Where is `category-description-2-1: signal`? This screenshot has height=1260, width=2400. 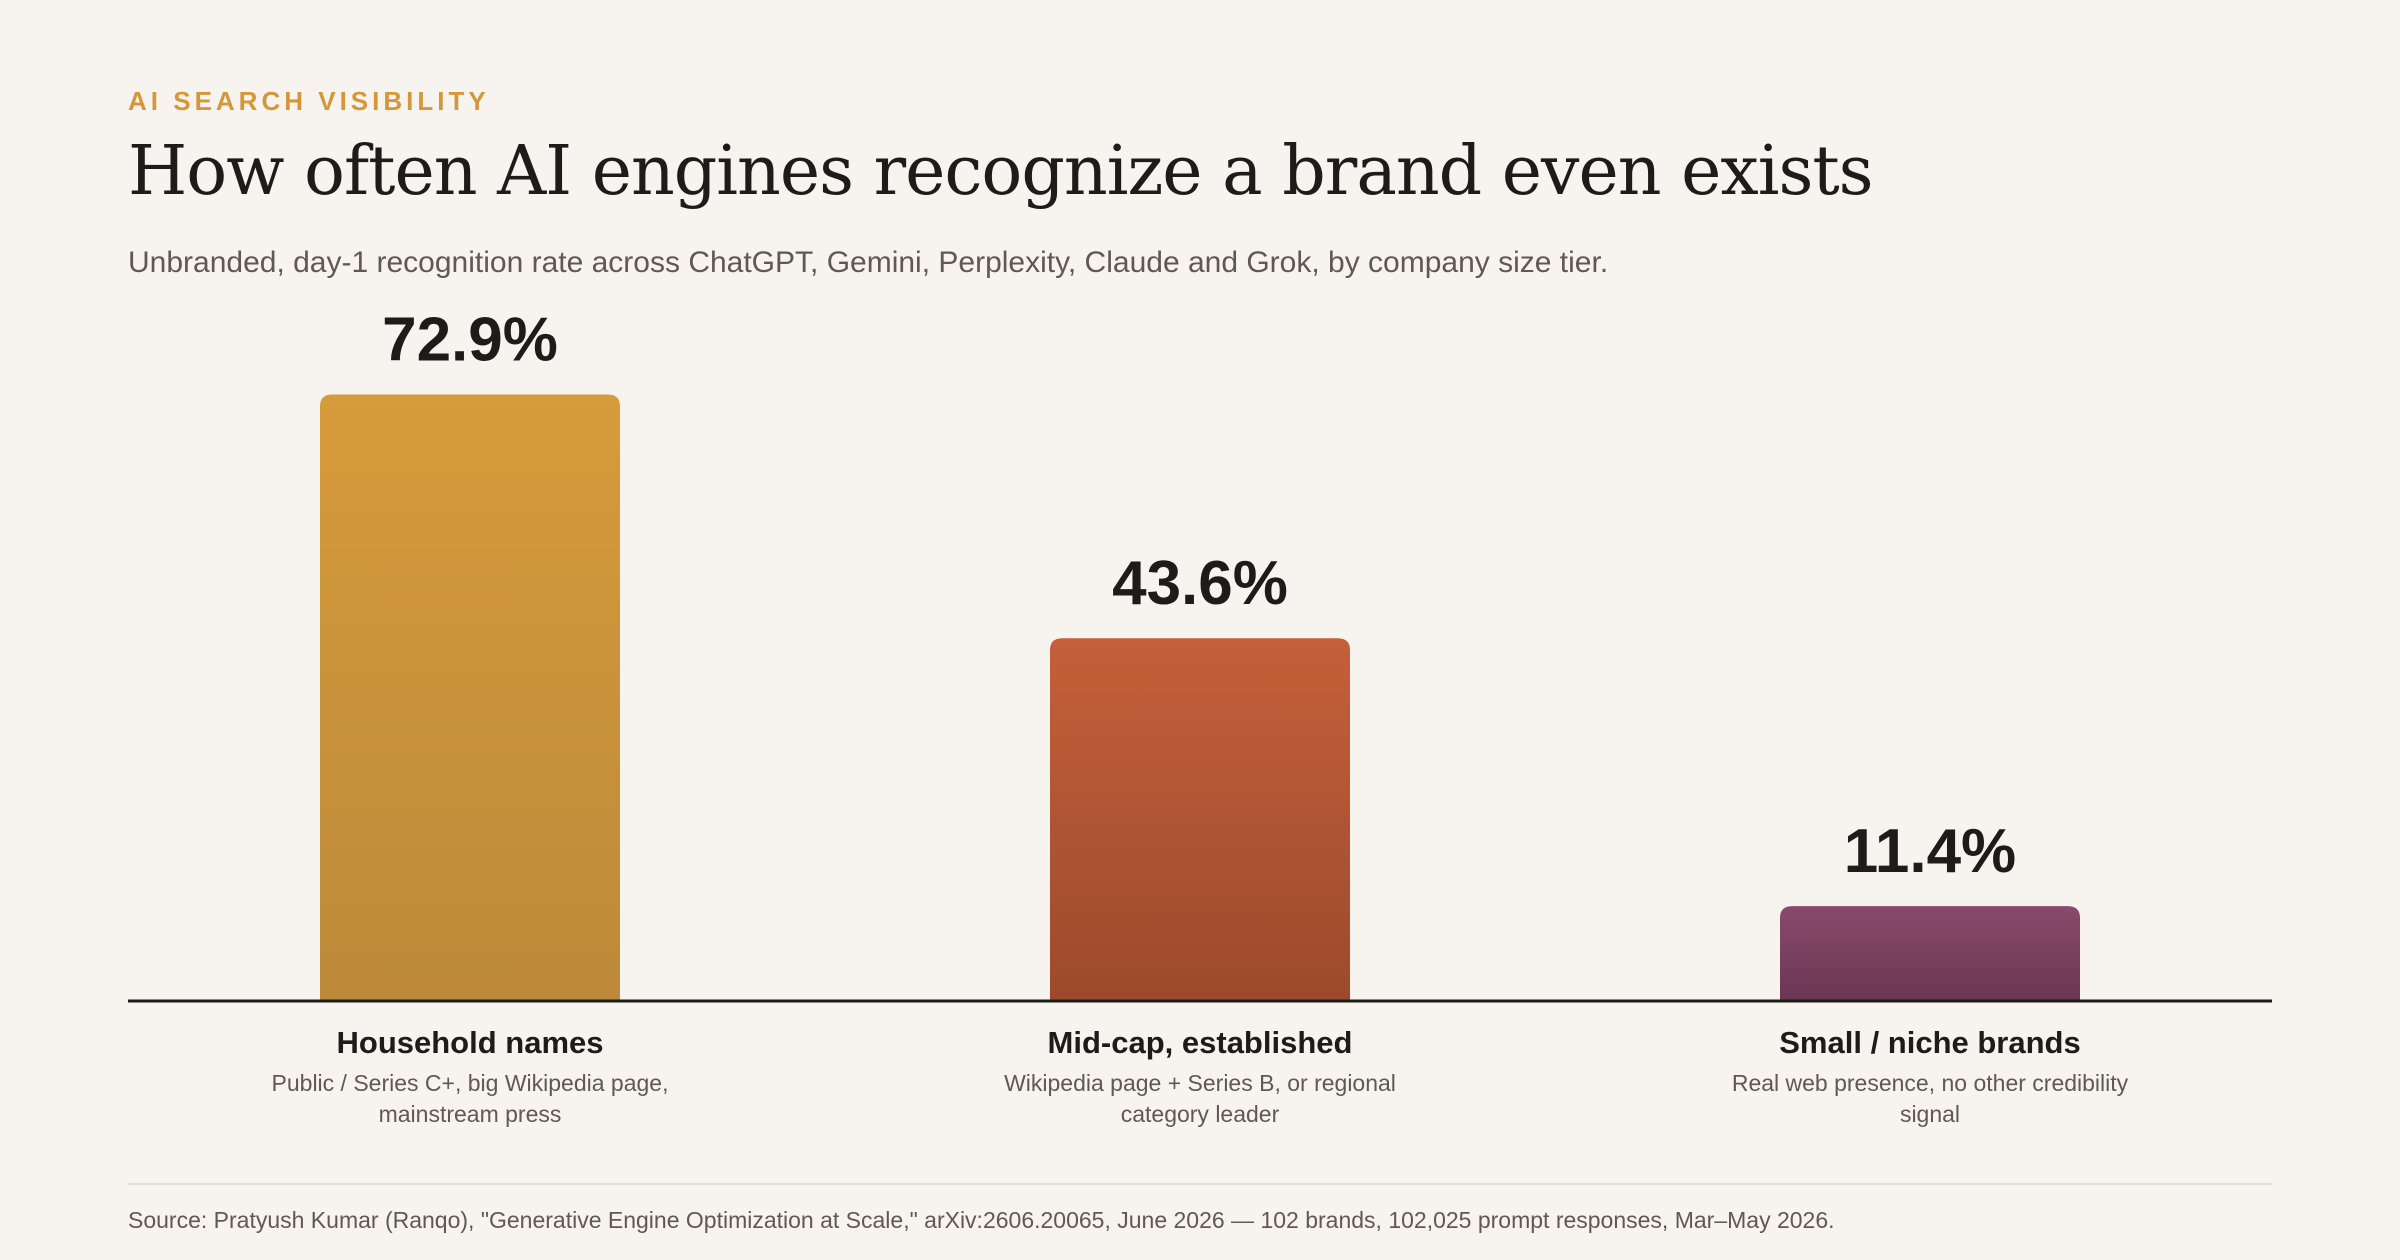 category-description-2-1: signal is located at coordinates (1930, 1114).